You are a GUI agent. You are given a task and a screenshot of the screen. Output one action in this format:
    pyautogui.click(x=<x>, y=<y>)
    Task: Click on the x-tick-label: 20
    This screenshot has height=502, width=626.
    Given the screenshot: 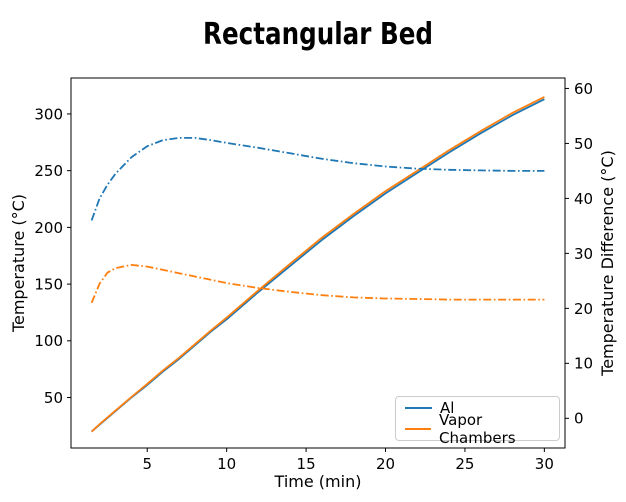 What is the action you would take?
    pyautogui.click(x=385, y=464)
    